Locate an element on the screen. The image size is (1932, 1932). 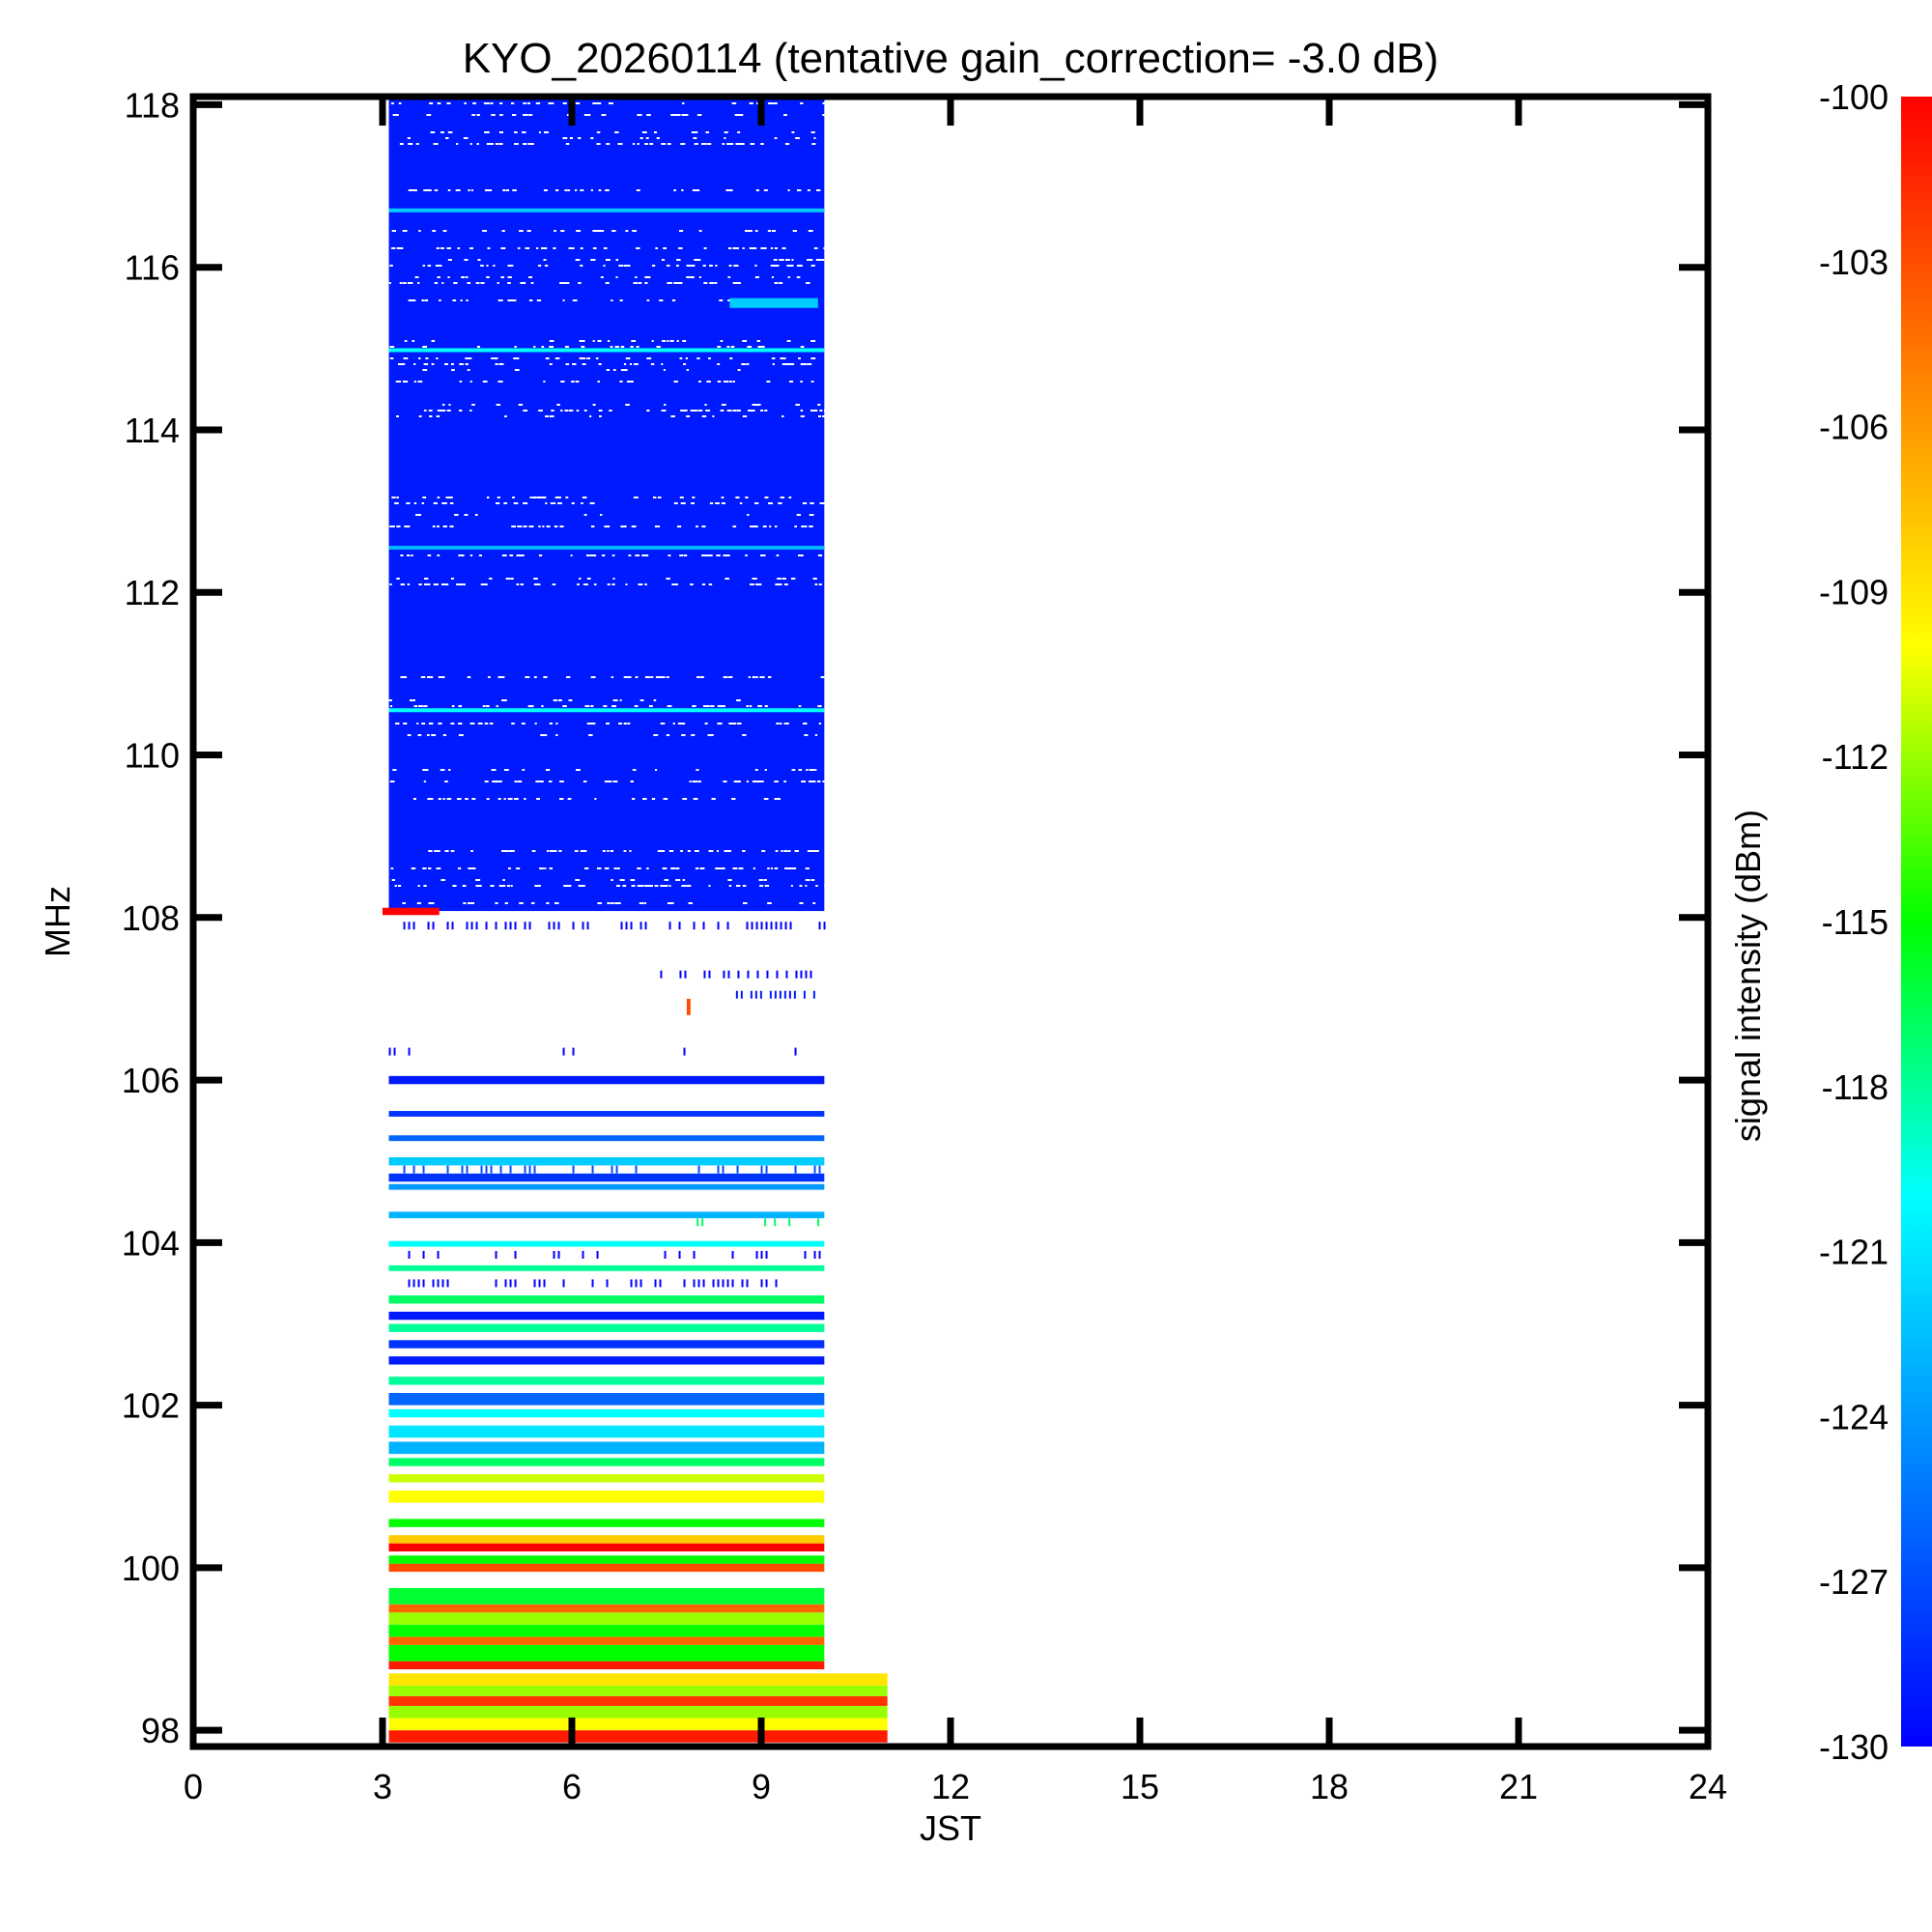
colorbar-tick-label: -100 is located at coordinates (1854, 97).